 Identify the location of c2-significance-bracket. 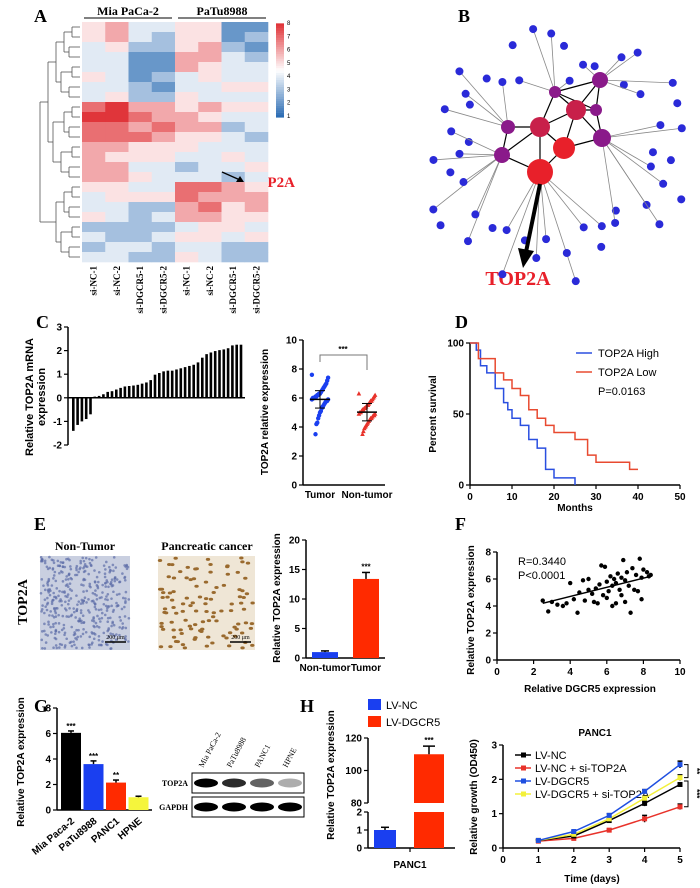
(343, 362).